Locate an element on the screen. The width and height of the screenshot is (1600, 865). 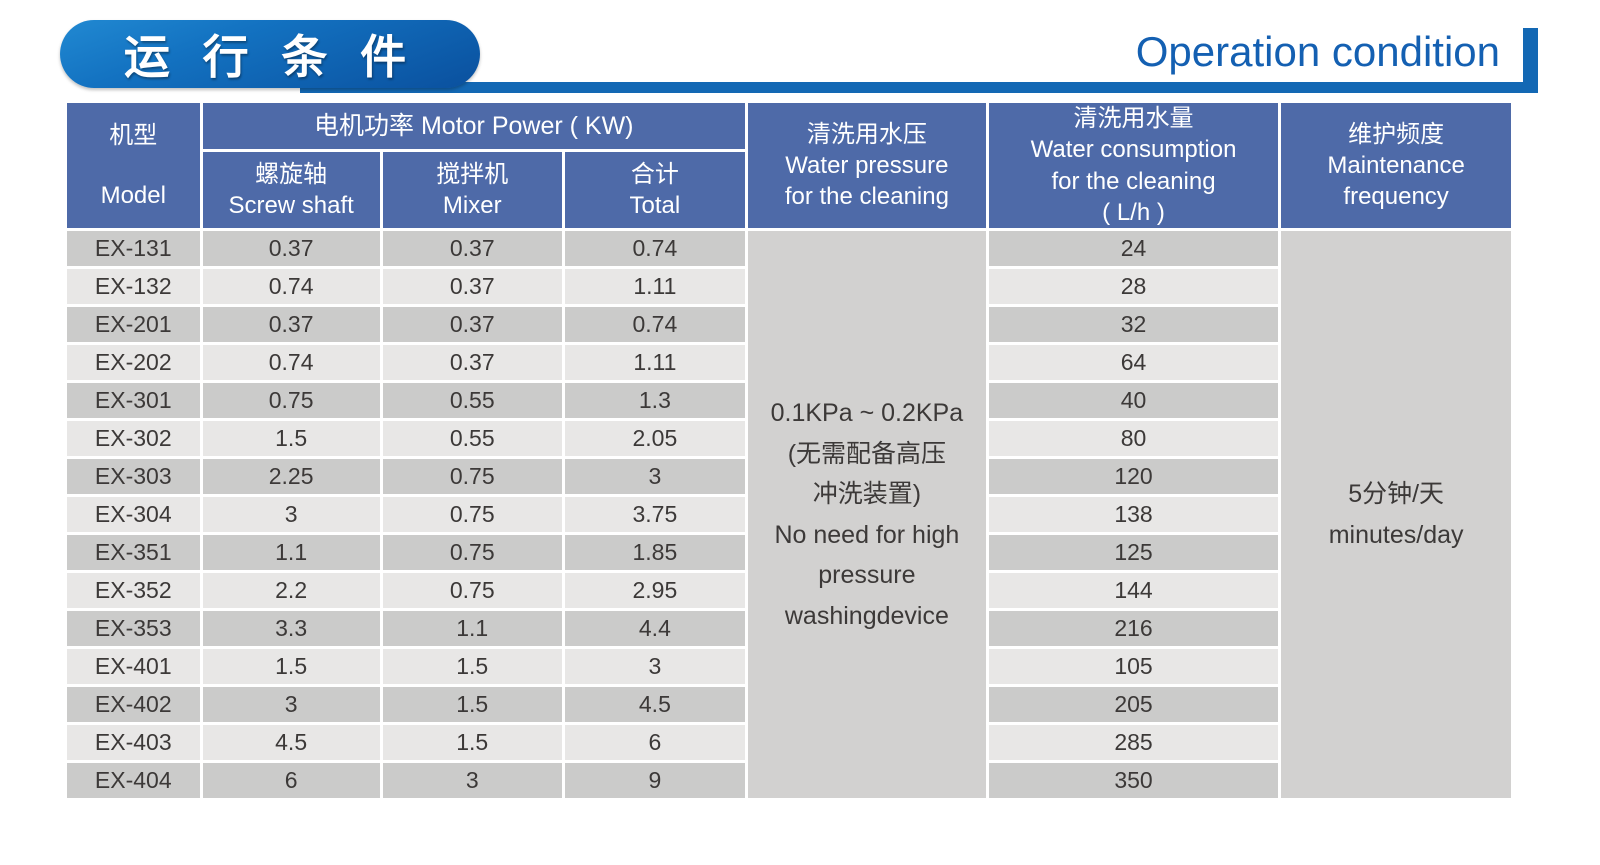
model-cell: EX-301 is located at coordinates (133, 400).